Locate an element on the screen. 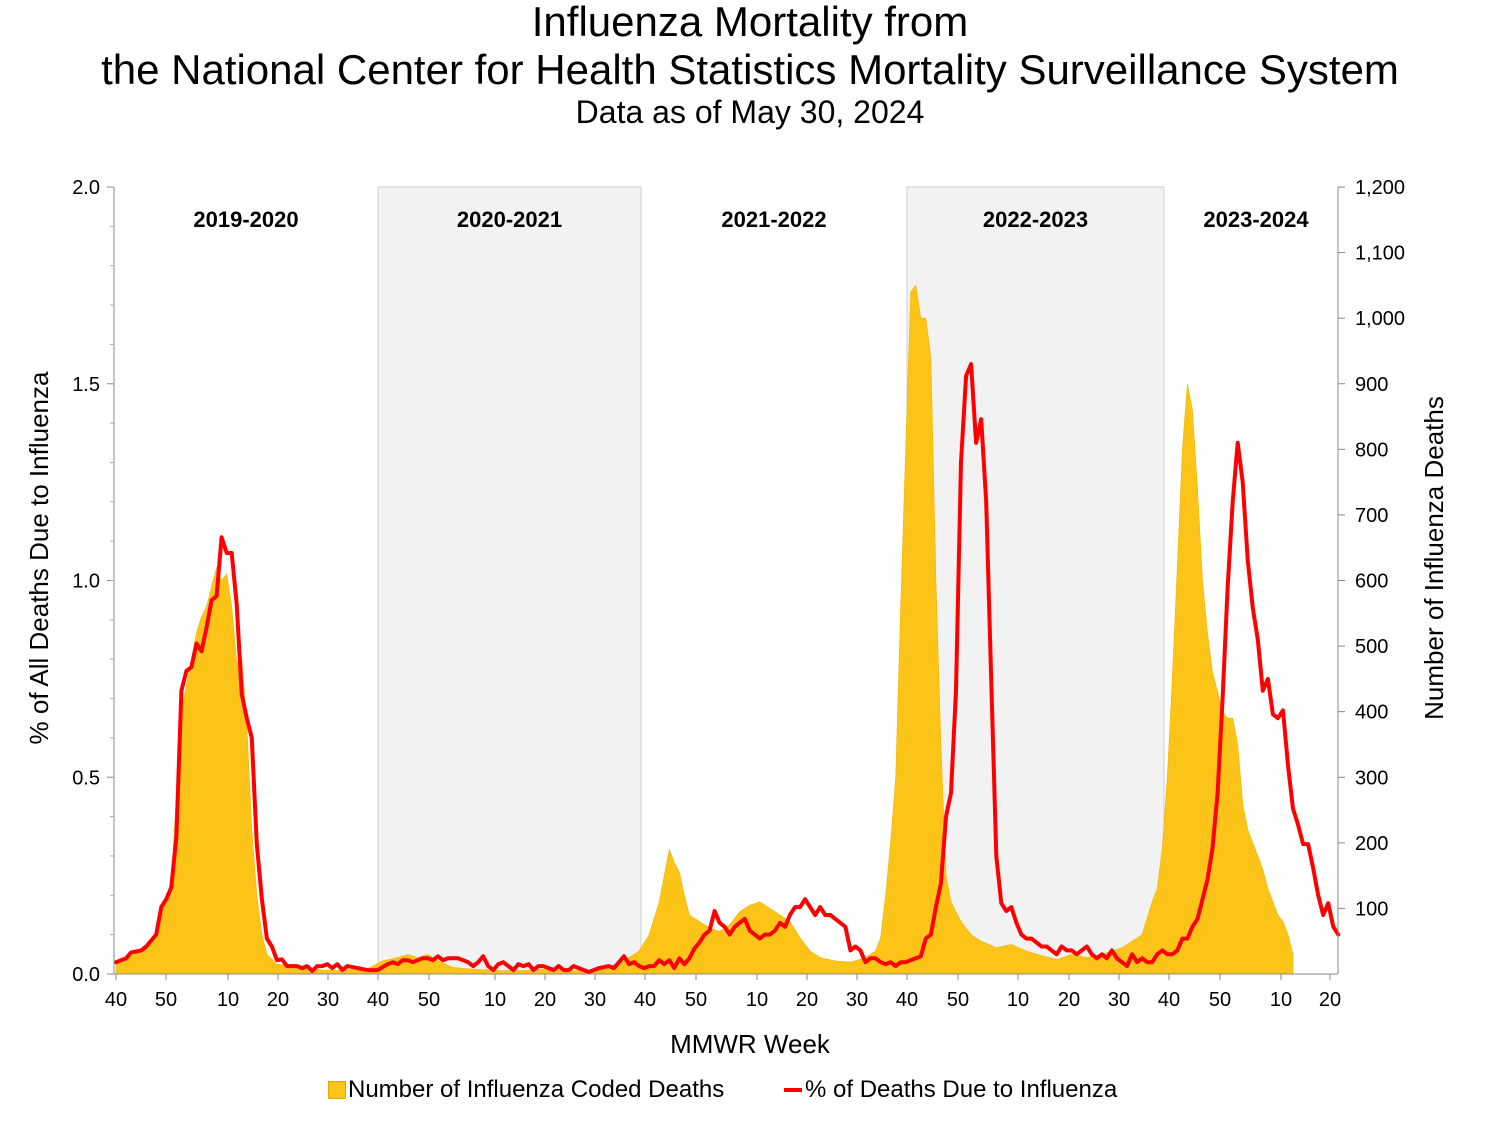 Image resolution: width=1500 pixels, height=1125 pixels. legend-item-area: Number of Influenza Coded Deaths is located at coordinates (526, 1090).